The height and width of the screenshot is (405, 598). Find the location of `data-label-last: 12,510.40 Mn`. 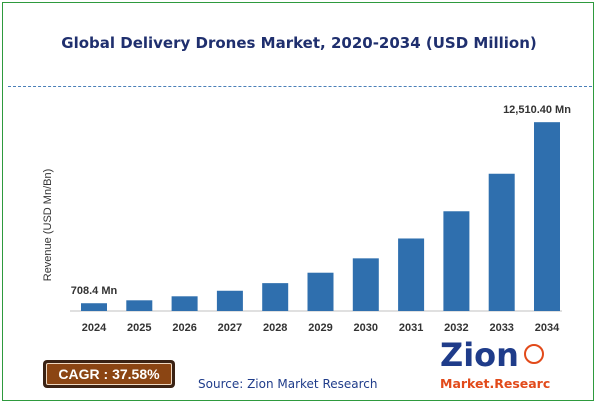

data-label-last: 12,510.40 Mn is located at coordinates (537, 110).